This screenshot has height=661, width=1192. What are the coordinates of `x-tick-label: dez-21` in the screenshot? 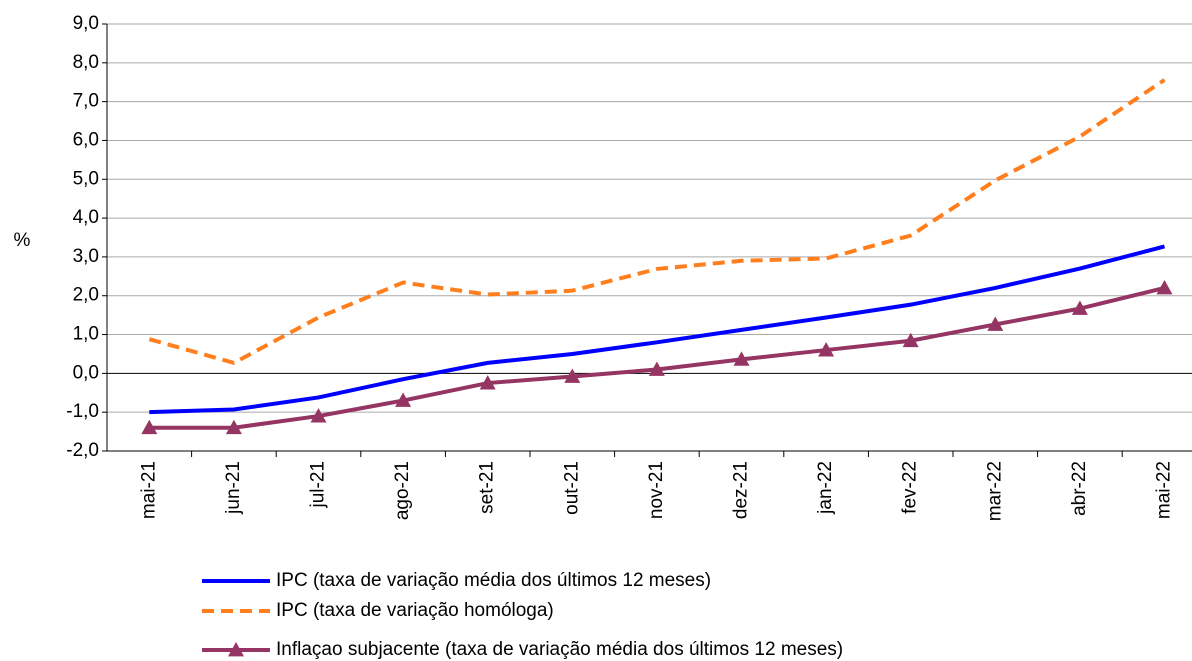 It's located at (741, 490).